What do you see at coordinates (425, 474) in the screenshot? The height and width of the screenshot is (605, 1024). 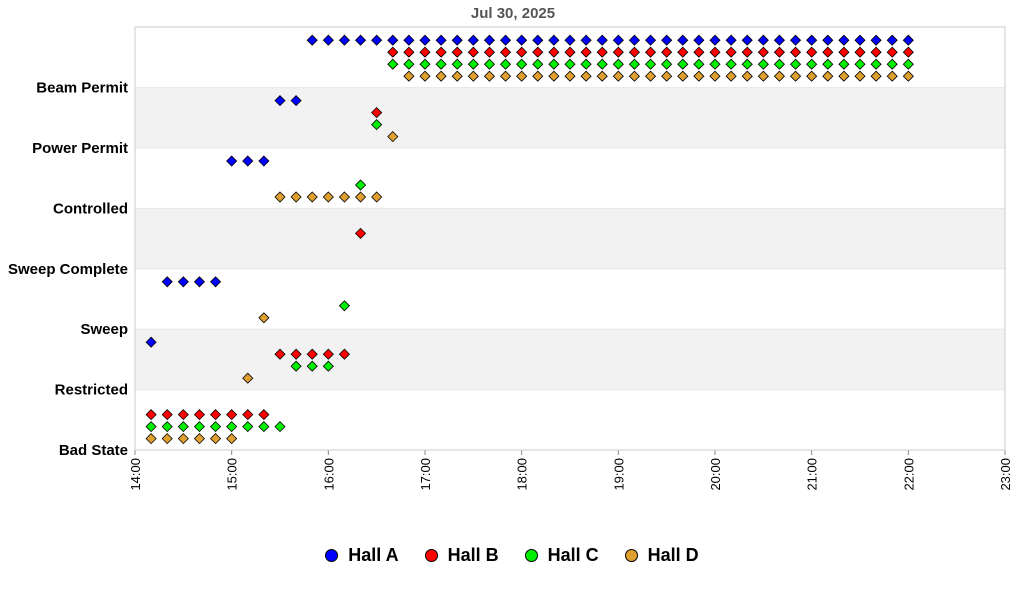 I see `x-tick-label: 17:00` at bounding box center [425, 474].